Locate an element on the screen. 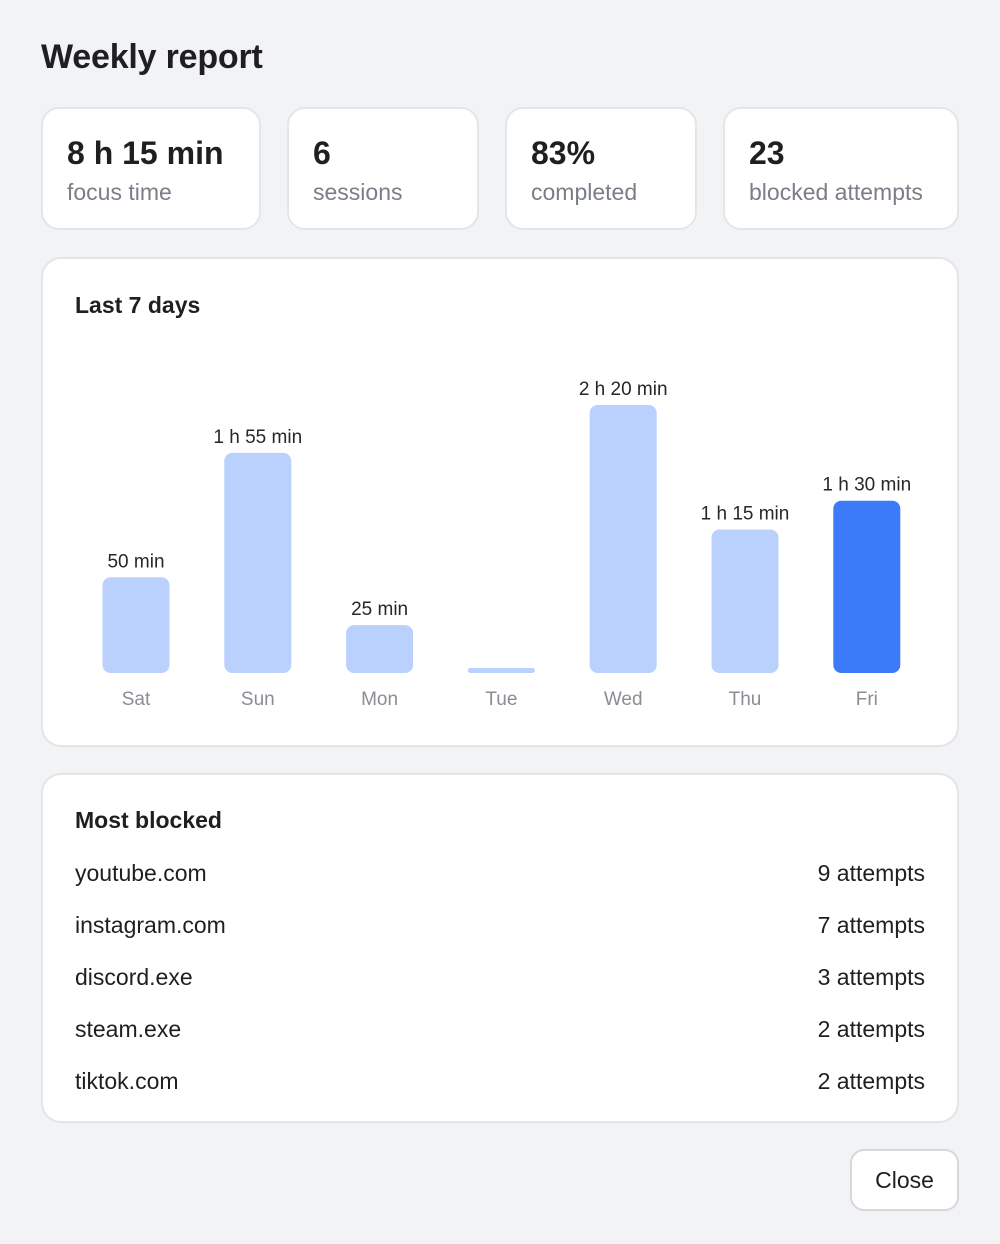 This screenshot has width=1000, height=1244. x-tick-label: Tue is located at coordinates (501, 699).